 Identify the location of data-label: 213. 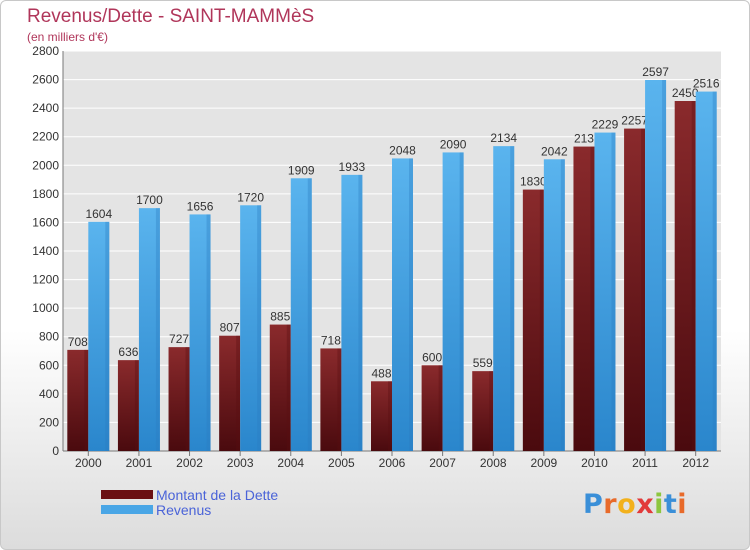
(584, 139).